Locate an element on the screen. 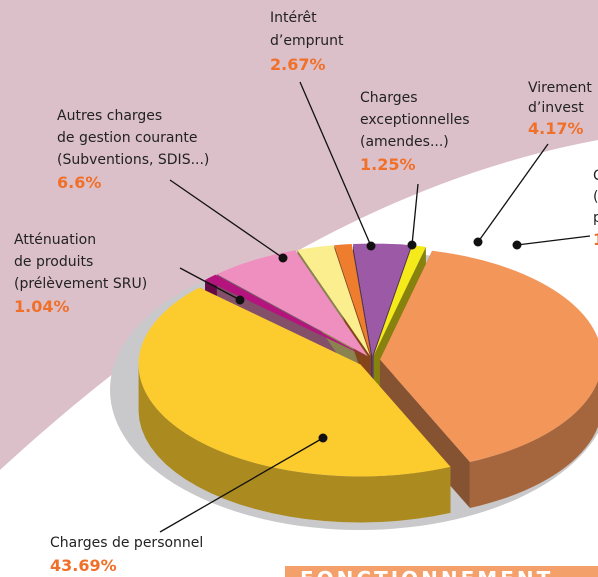 The image size is (598, 577). slice-label: Charges de personnel is located at coordinates (126, 543).